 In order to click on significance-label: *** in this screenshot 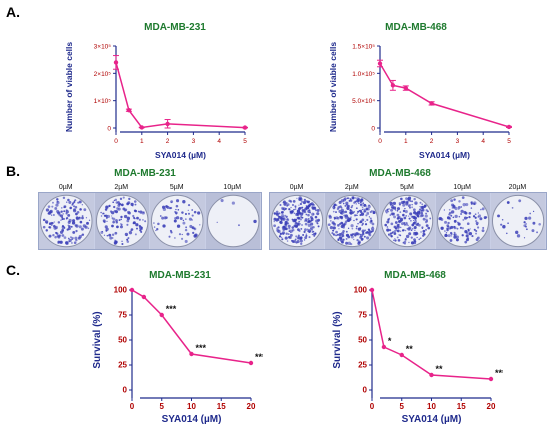, I will do `click(171, 309)`.